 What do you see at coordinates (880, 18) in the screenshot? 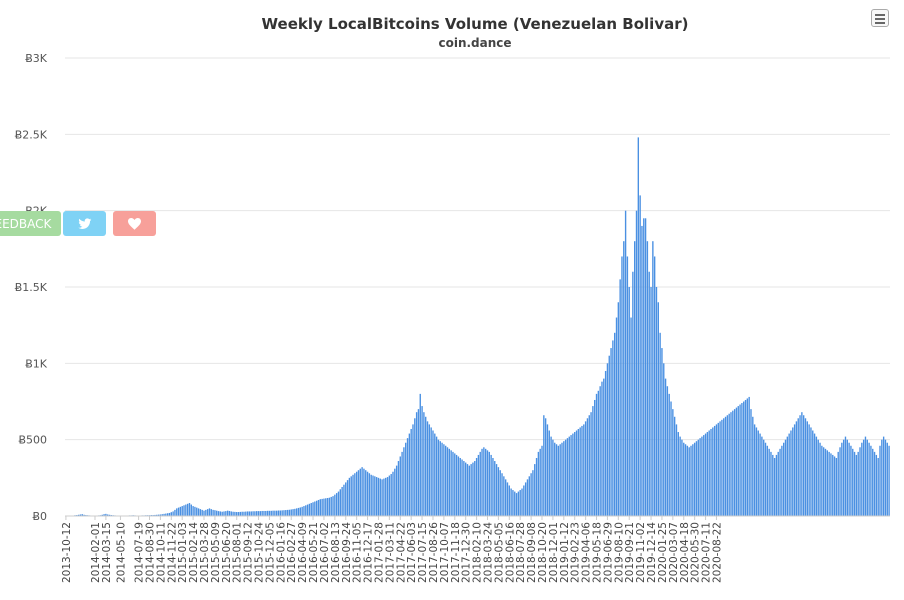
I see `chart-menu-button` at bounding box center [880, 18].